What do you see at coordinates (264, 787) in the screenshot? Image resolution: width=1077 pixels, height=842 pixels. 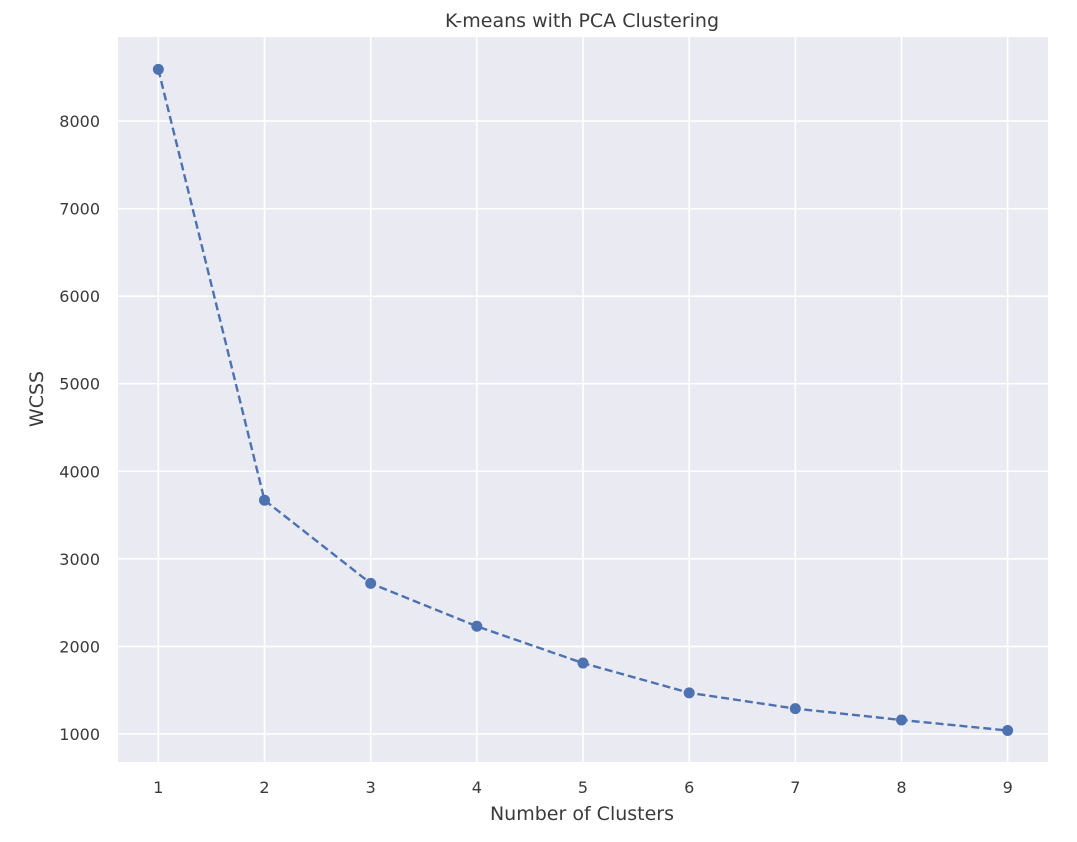 I see `x-tick-label: 2` at bounding box center [264, 787].